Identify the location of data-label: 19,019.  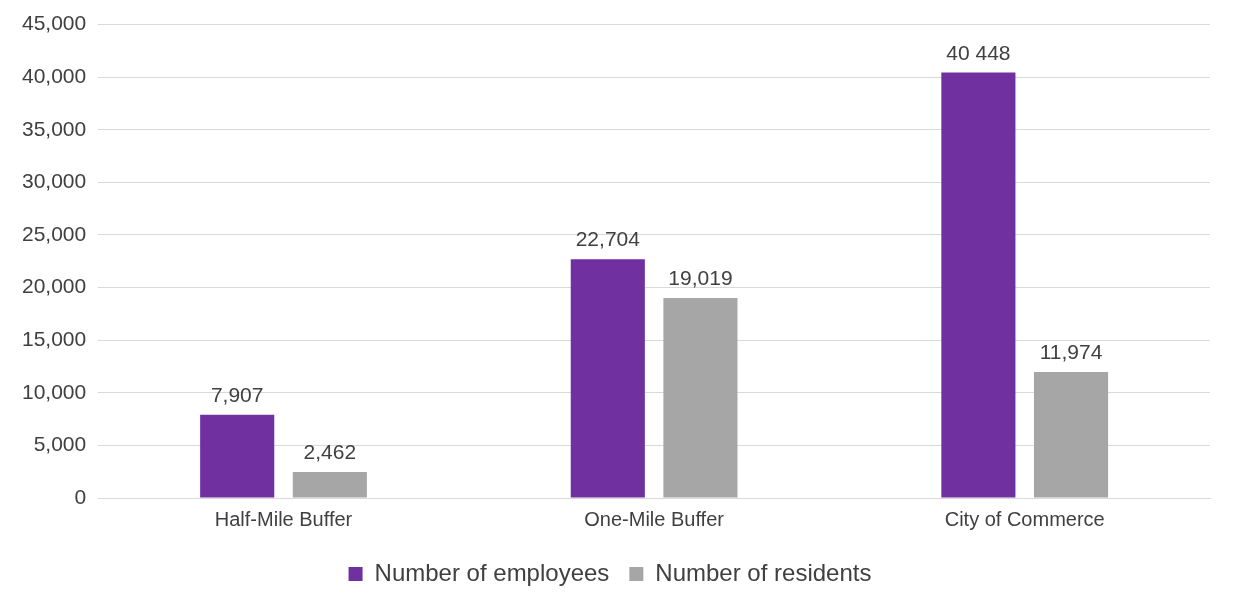
(700, 278).